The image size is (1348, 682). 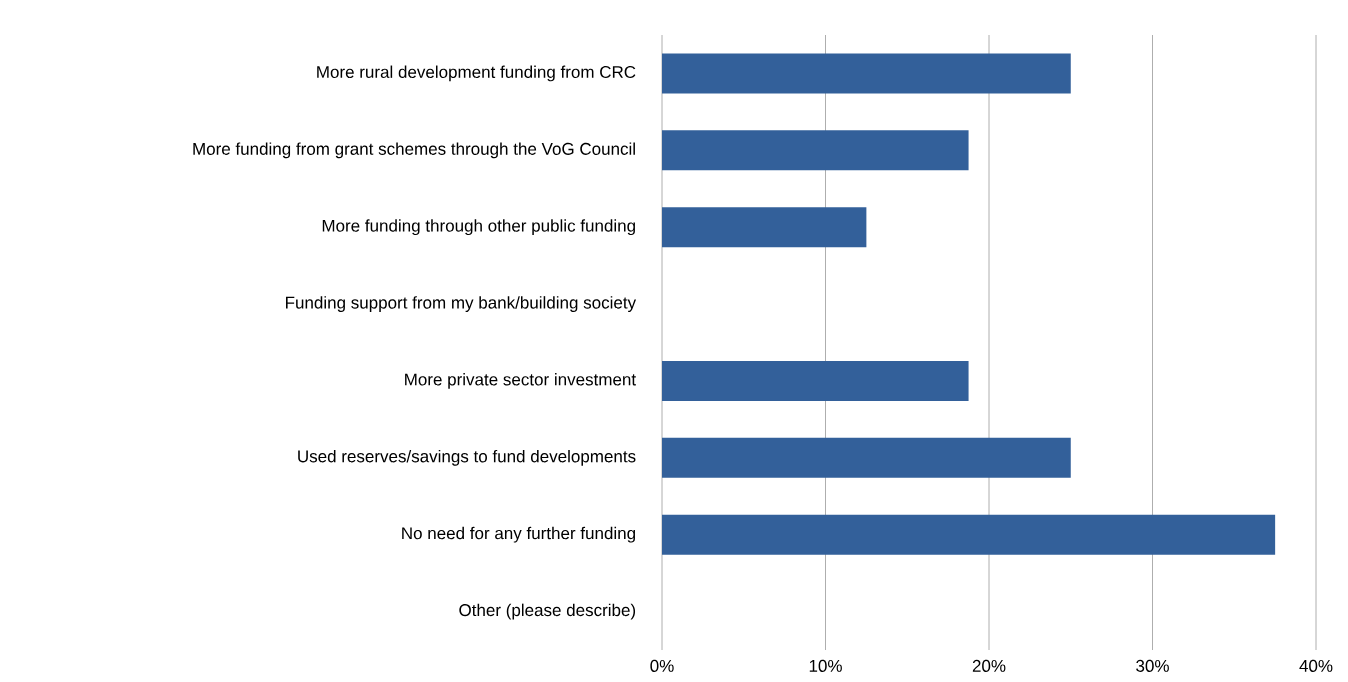 What do you see at coordinates (989, 665) in the screenshot?
I see `x-tick-label: 20%` at bounding box center [989, 665].